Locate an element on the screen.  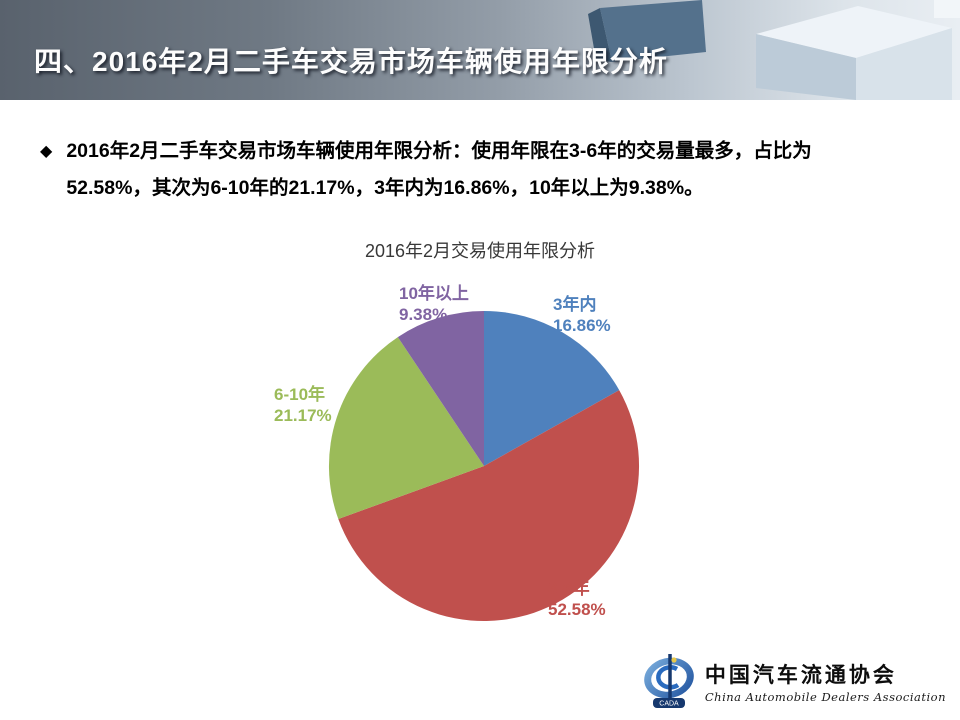
pie-label-6-10年: 6-10年 21.17% is located at coordinates (303, 405).